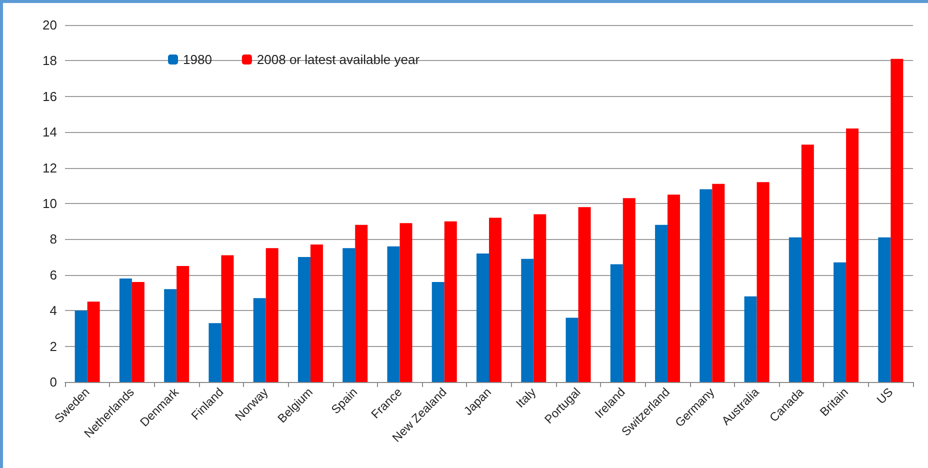 This screenshot has width=928, height=468. What do you see at coordinates (53, 310) in the screenshot?
I see `y-tick-label: 4` at bounding box center [53, 310].